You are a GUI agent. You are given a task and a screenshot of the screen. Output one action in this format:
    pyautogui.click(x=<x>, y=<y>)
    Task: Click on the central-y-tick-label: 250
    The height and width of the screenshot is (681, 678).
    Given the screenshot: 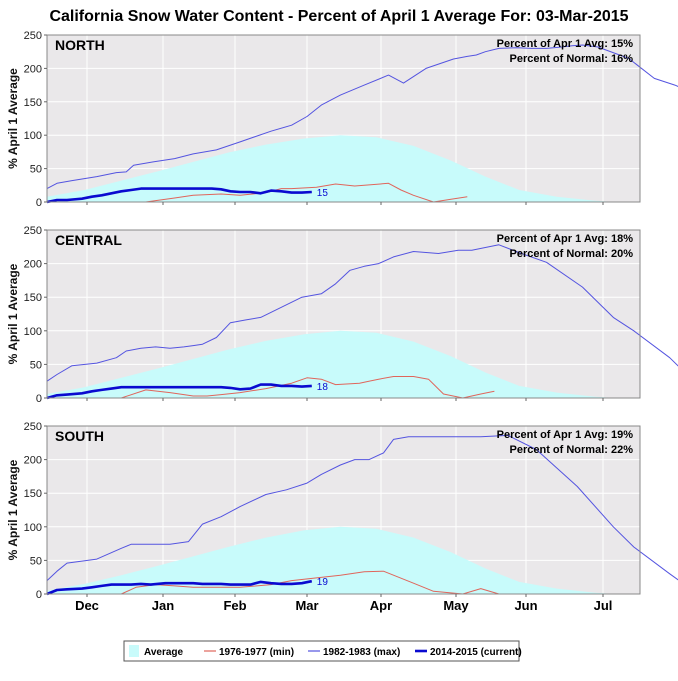 What is the action you would take?
    pyautogui.click(x=33, y=231)
    